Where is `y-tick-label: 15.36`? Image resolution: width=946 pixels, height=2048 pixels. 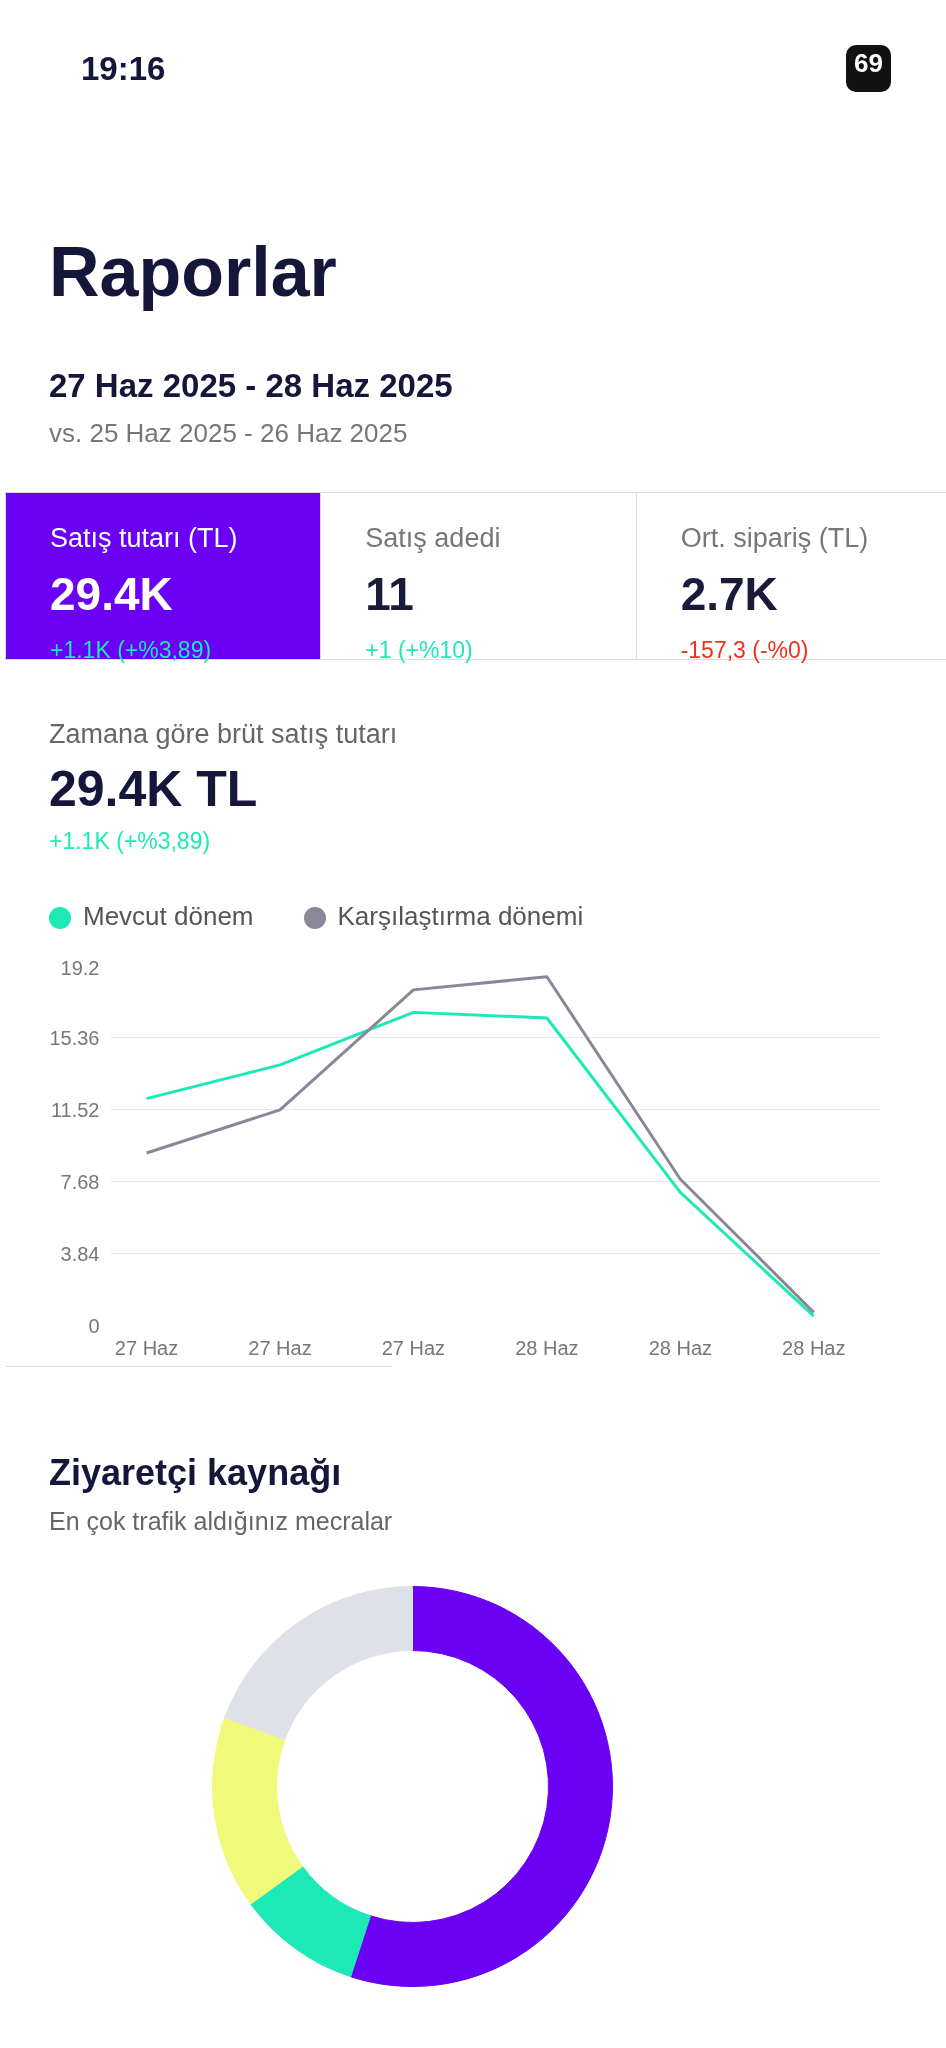 y-tick-label: 15.36 is located at coordinates (74, 1037).